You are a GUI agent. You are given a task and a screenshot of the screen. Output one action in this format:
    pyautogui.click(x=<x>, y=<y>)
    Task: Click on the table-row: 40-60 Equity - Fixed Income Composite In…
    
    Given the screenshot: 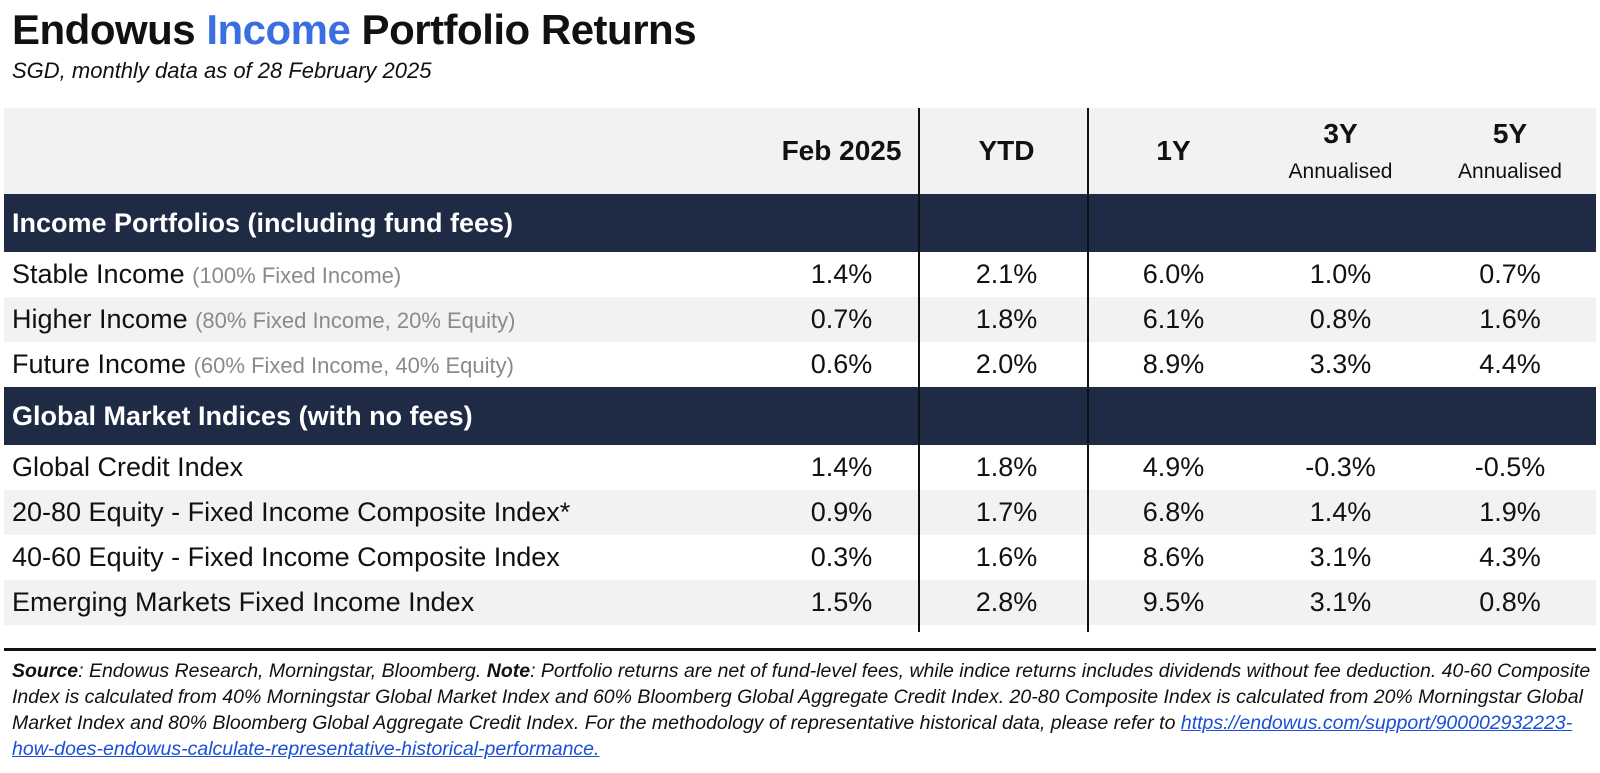 What is the action you would take?
    pyautogui.click(x=800, y=557)
    